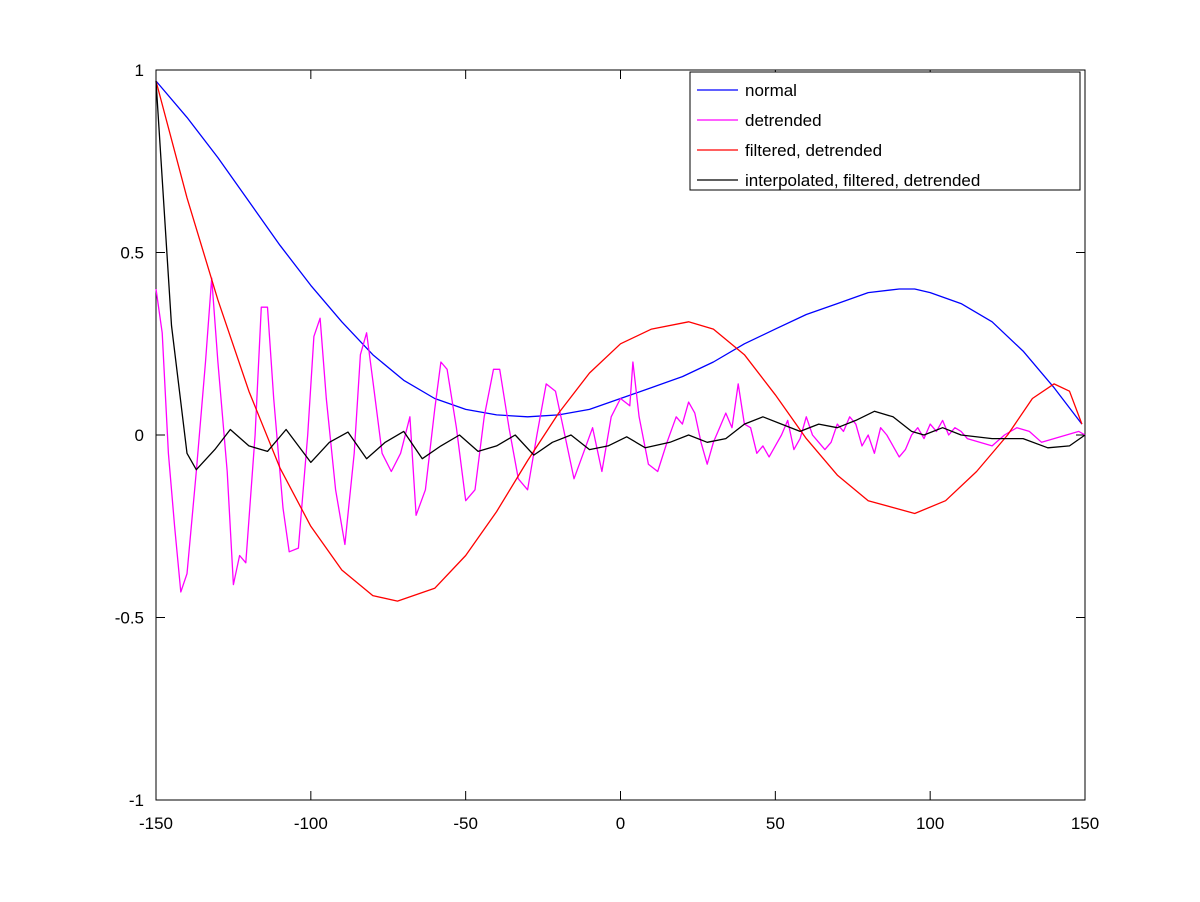 The image size is (1200, 902). What do you see at coordinates (620, 823) in the screenshot?
I see `x-tick-label: 0` at bounding box center [620, 823].